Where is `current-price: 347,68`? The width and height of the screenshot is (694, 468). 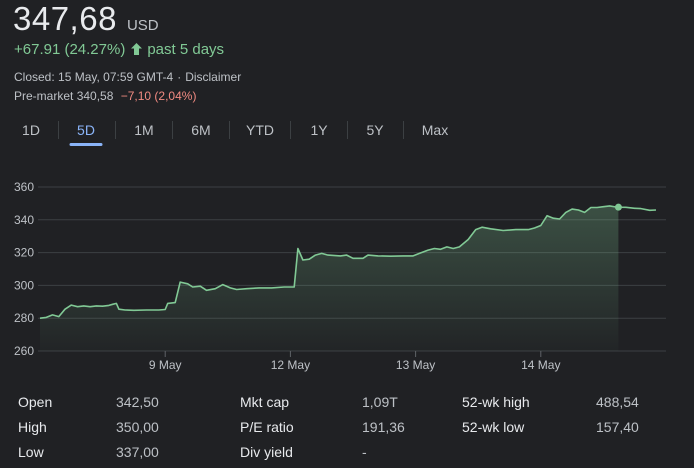
current-price: 347,68 is located at coordinates (65, 18).